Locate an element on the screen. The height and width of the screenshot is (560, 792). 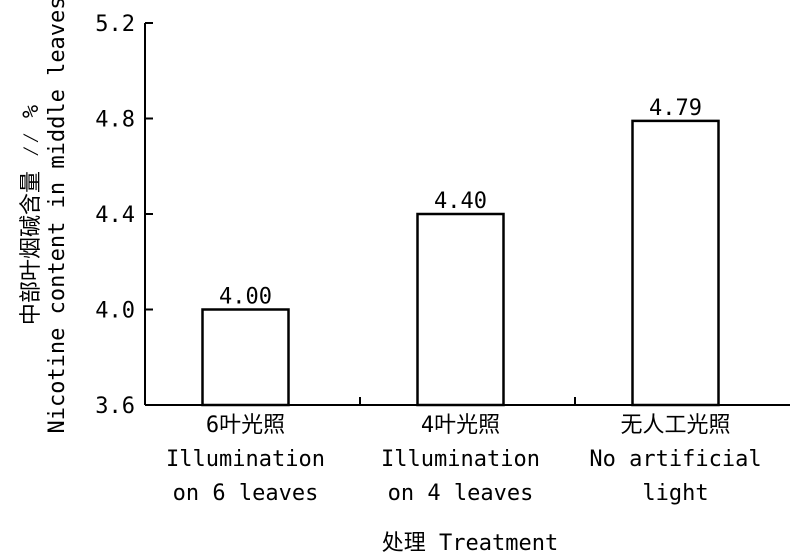
x-tick-label: No artificial is located at coordinates (675, 459).